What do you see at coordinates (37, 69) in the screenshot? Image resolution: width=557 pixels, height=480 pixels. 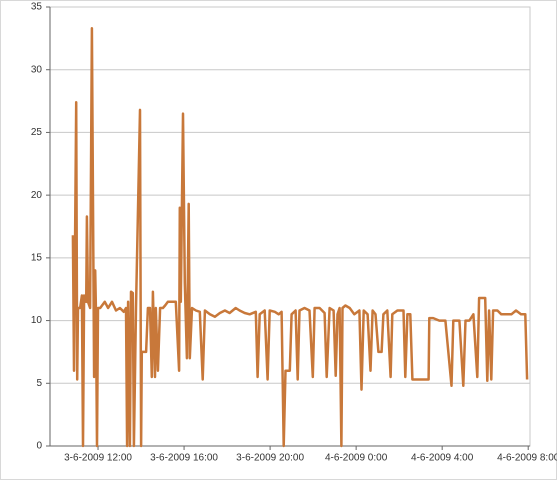 I see `y-tick-label: 30` at bounding box center [37, 69].